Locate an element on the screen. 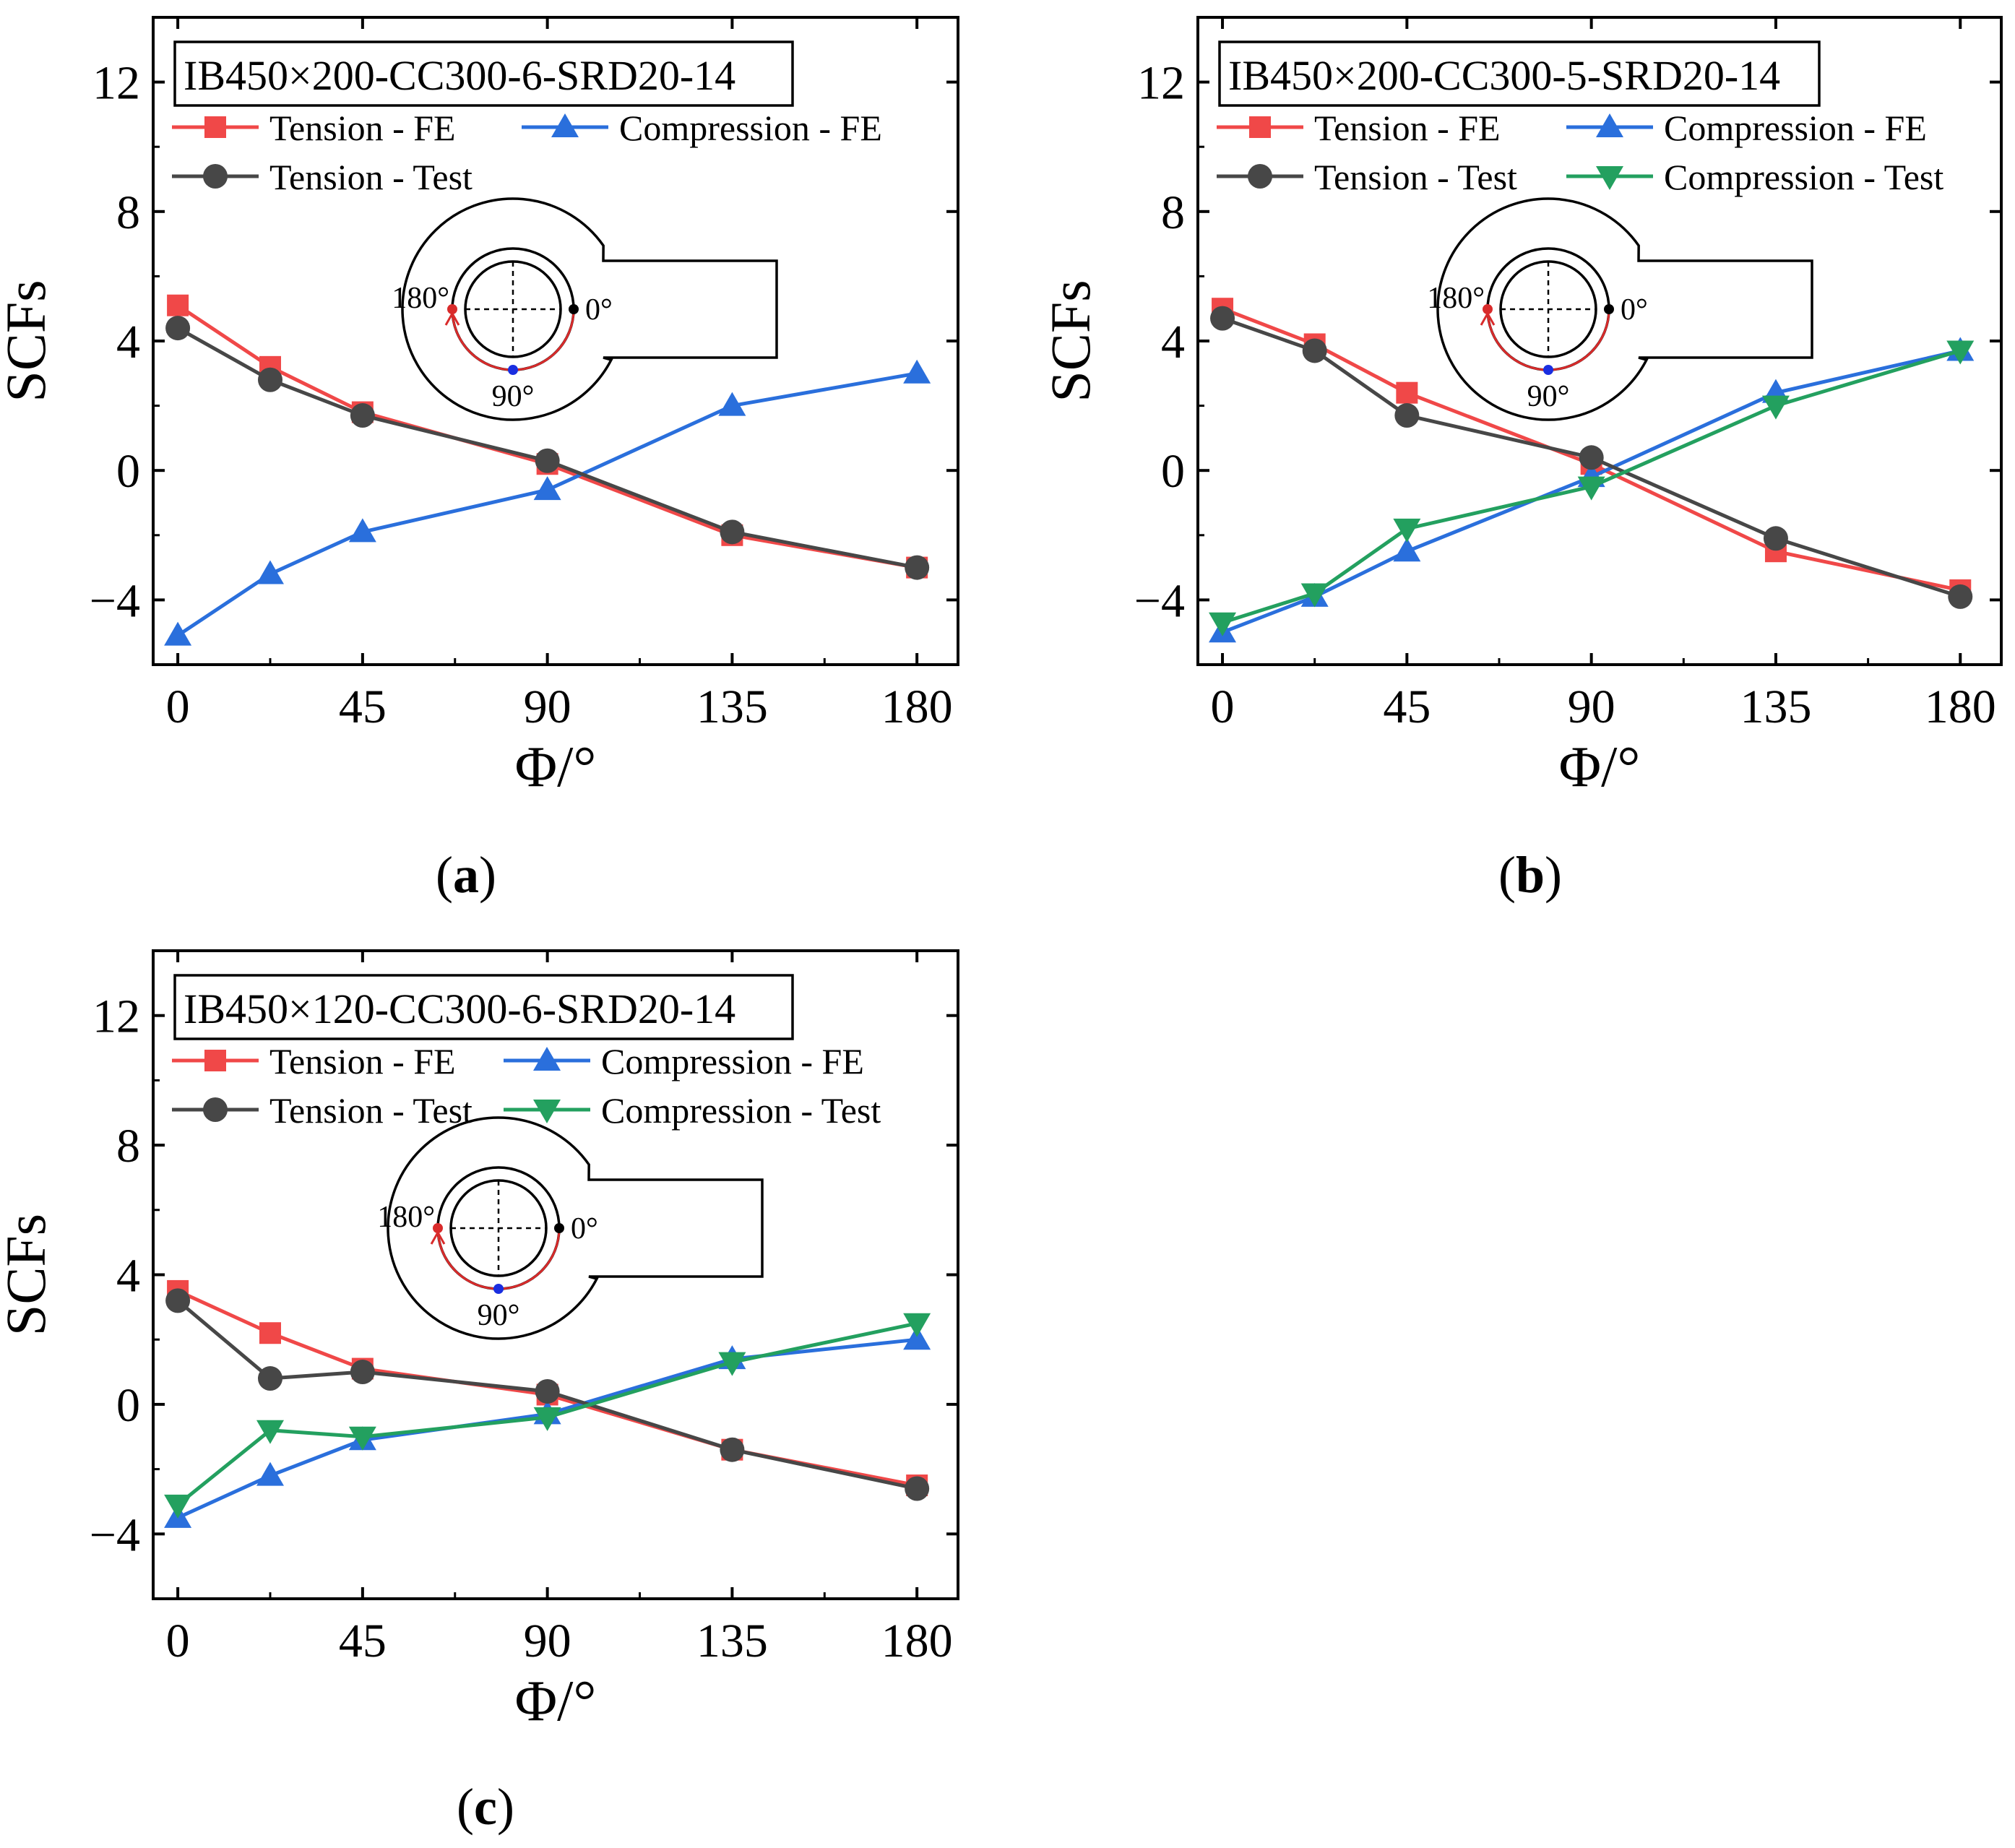 This screenshot has height=1848, width=2015. legend-entry-compression-fe: Compression - FE is located at coordinates (702, 128).